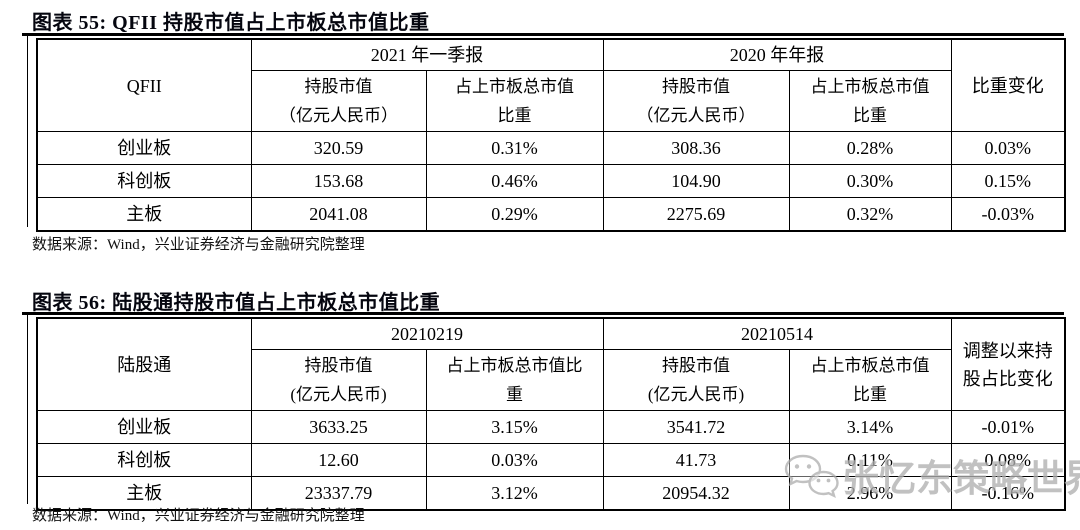 The height and width of the screenshot is (530, 1080). I want to click on qfii-change-header: 比重变化, so click(1008, 85).